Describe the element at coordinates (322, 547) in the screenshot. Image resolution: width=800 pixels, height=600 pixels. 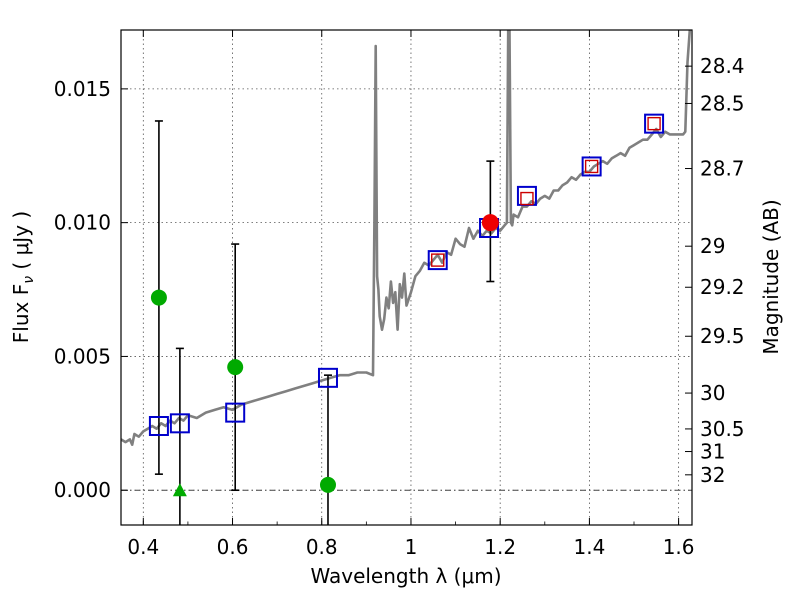
I see `x-tick-label: 0.8` at that location.